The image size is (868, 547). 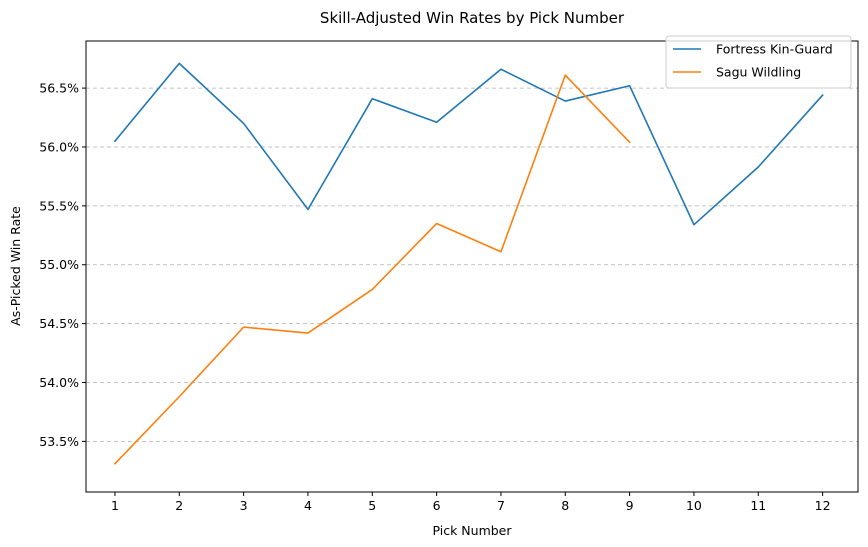 What do you see at coordinates (471, 502) in the screenshot?
I see `x-axis-ticks: 1 2 3 4 5 6 7 8 9 10 11 12` at bounding box center [471, 502].